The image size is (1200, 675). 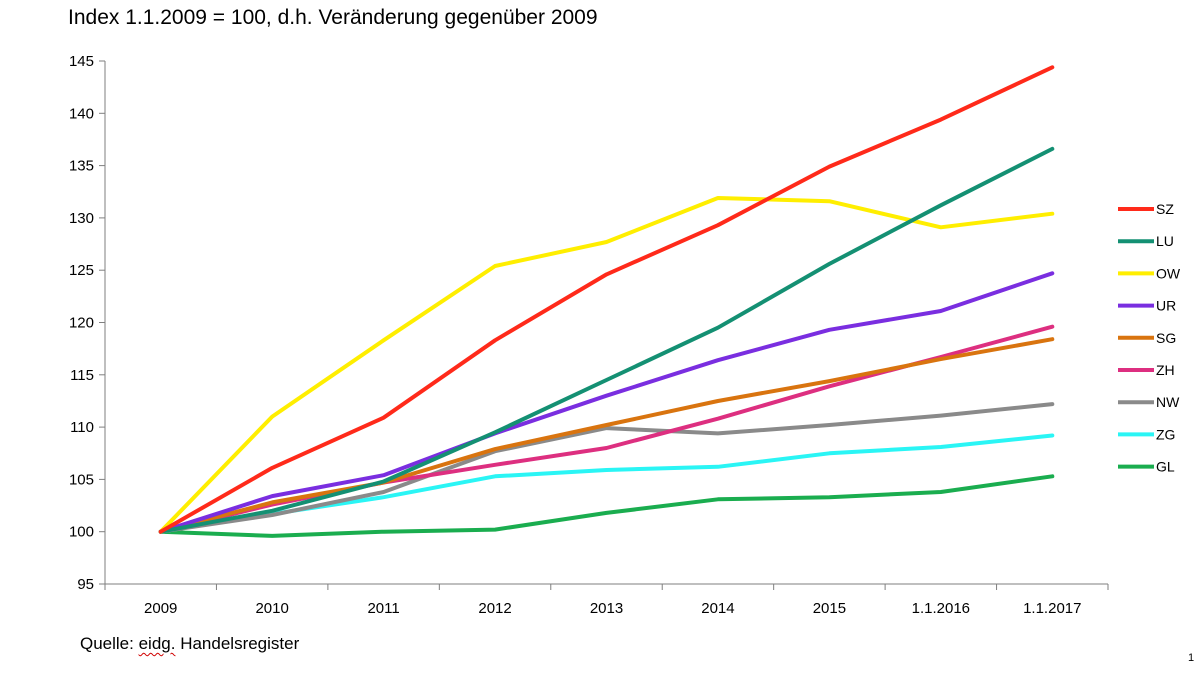 What do you see at coordinates (81, 113) in the screenshot?
I see `y-tick-label: 140` at bounding box center [81, 113].